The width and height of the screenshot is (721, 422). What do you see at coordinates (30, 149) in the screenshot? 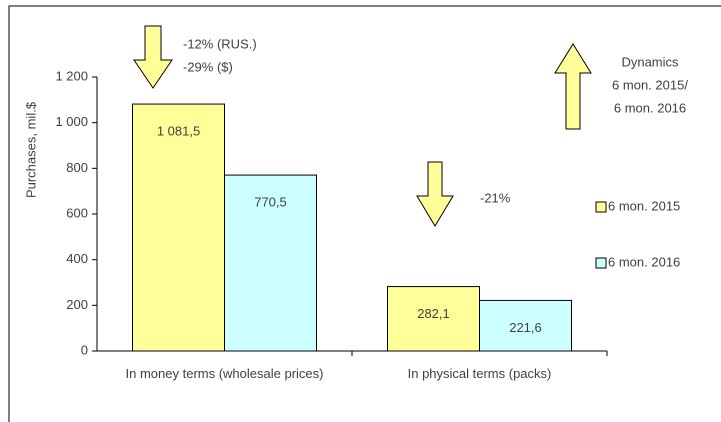
I see `y-axis-label: Purchases, mil.$` at bounding box center [30, 149].